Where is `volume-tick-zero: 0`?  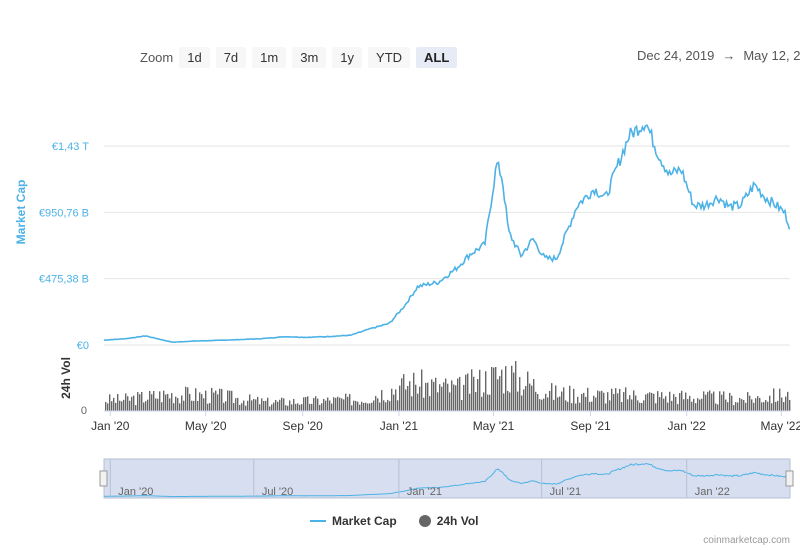
volume-tick-zero: 0 is located at coordinates (84, 411).